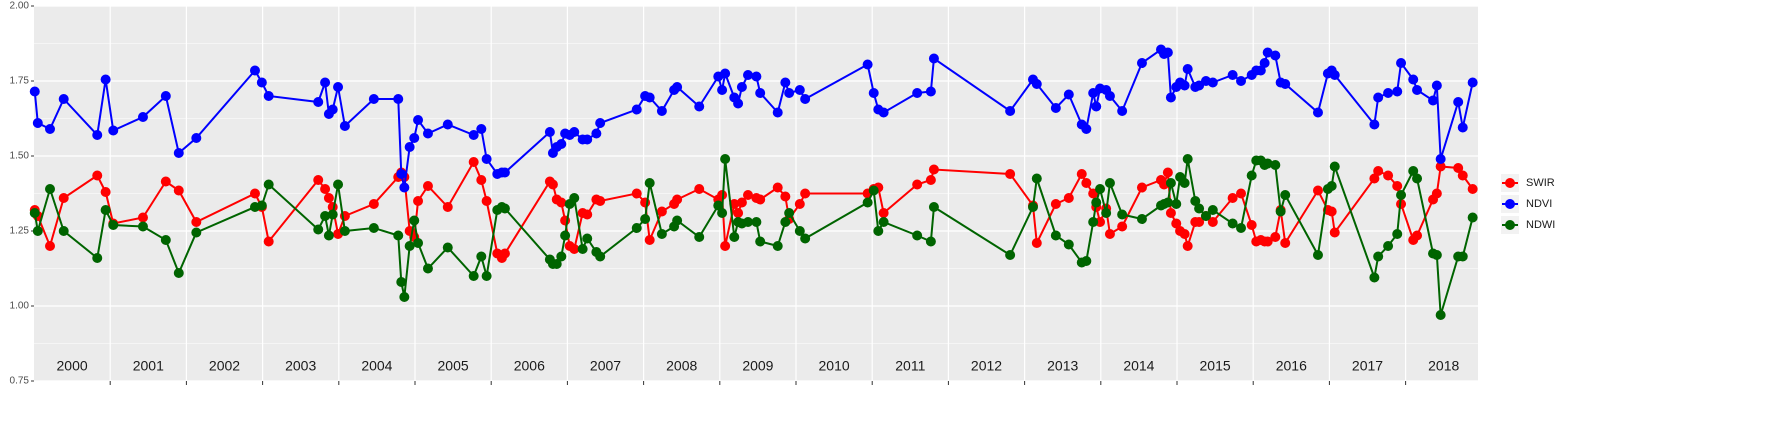  Describe the element at coordinates (224, 366) in the screenshot. I see `year-label: 2002` at that location.